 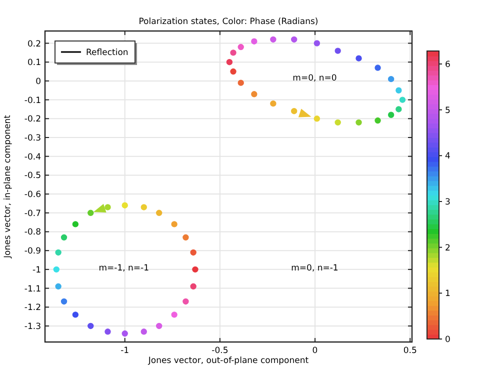 What do you see at coordinates (125, 351) in the screenshot?
I see `x-tick-label: -1` at bounding box center [125, 351].